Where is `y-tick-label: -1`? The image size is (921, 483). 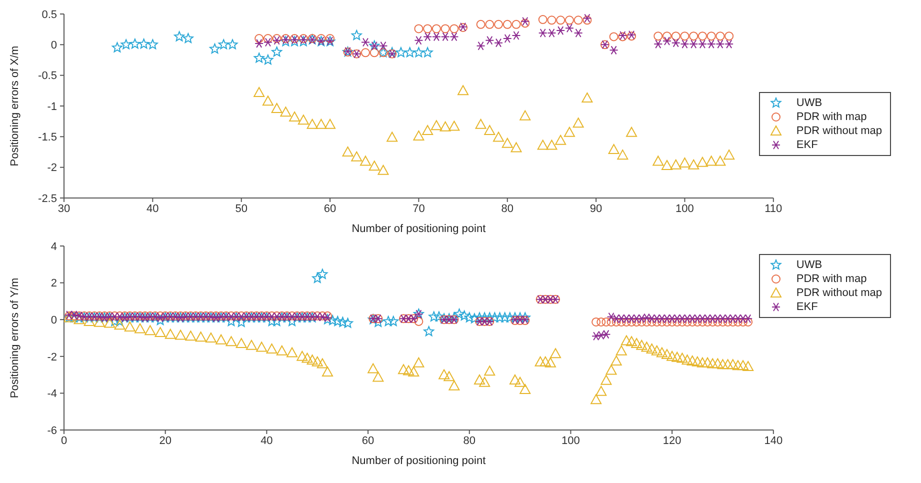
y-tick-label: -1 is located at coordinates (52, 106).